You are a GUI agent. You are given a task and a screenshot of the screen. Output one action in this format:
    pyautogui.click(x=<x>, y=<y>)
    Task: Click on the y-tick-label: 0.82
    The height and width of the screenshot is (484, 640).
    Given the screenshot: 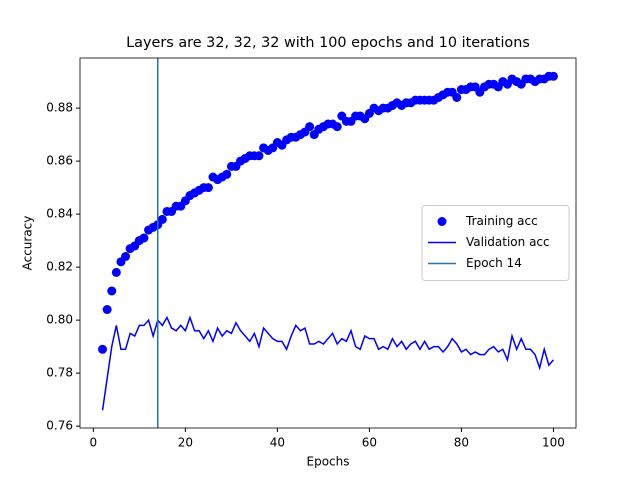 What is the action you would take?
    pyautogui.click(x=59, y=267)
    